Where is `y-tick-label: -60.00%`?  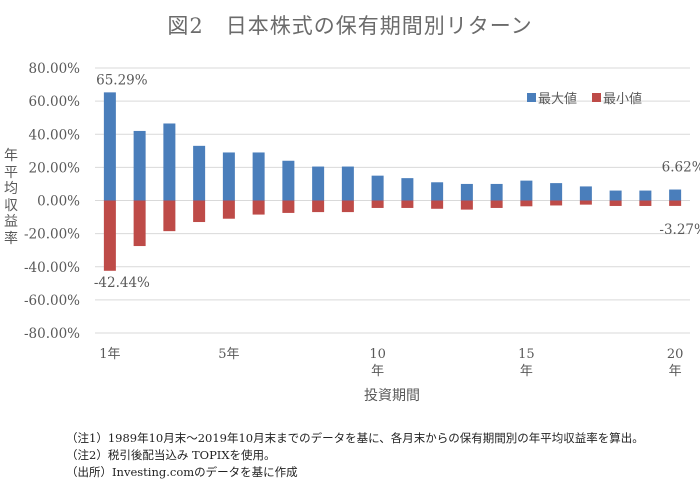 y-tick-label: -60.00% is located at coordinates (52, 301).